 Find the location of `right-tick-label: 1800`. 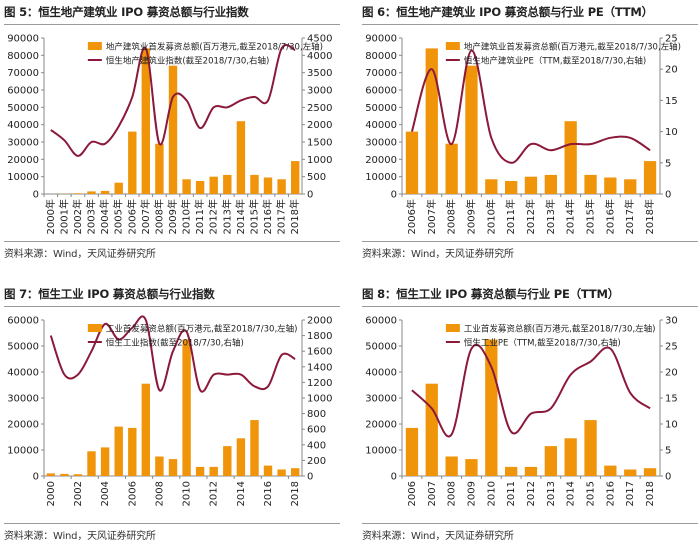

right-tick-label: 1800 is located at coordinates (319, 336).